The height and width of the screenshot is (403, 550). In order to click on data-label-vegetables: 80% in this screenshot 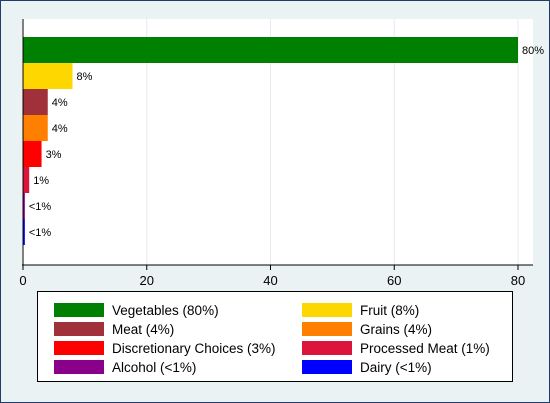, I will do `click(533, 51)`.